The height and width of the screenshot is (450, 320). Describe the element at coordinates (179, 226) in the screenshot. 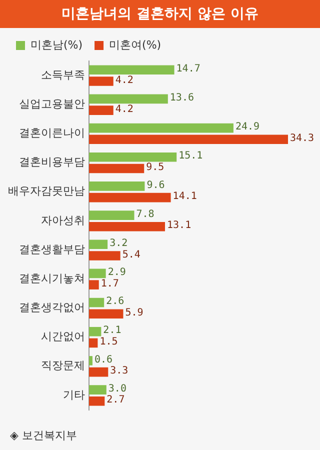

I see `data-label: 13.1` at that location.